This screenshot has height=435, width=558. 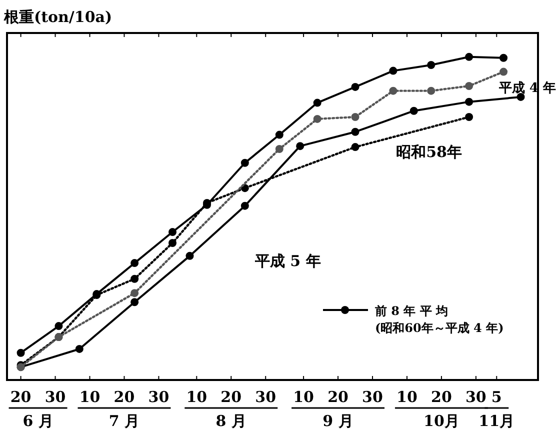 What do you see at coordinates (442, 421) in the screenshot?
I see `text: 10月` at bounding box center [442, 421].